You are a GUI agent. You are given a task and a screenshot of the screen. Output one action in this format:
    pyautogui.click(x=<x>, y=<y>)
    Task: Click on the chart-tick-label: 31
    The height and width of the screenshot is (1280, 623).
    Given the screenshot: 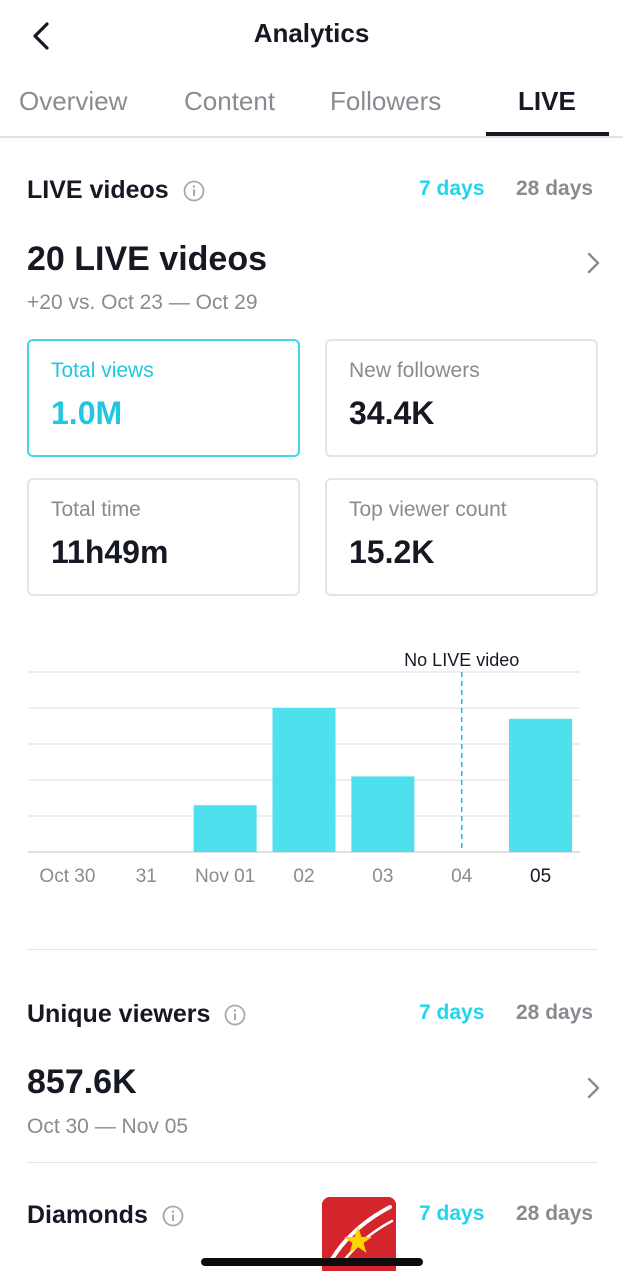 What is the action you would take?
    pyautogui.click(x=146, y=876)
    